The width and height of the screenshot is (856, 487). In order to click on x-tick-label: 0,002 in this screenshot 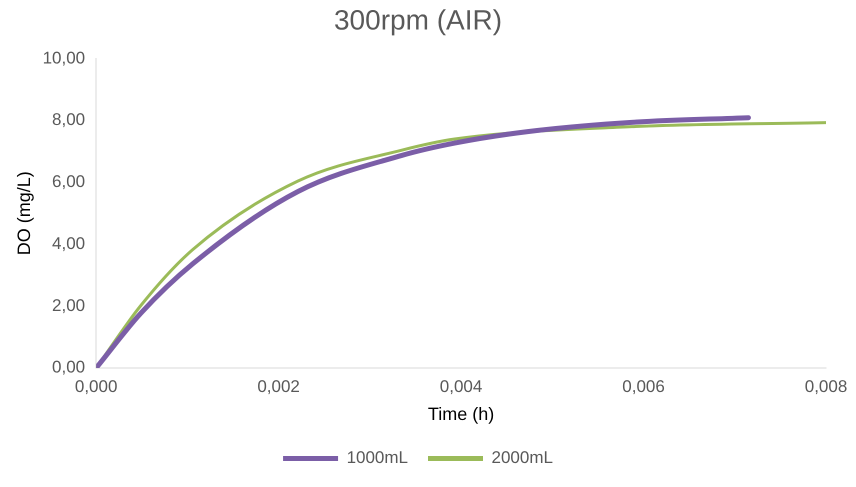, I will do `click(278, 386)`.